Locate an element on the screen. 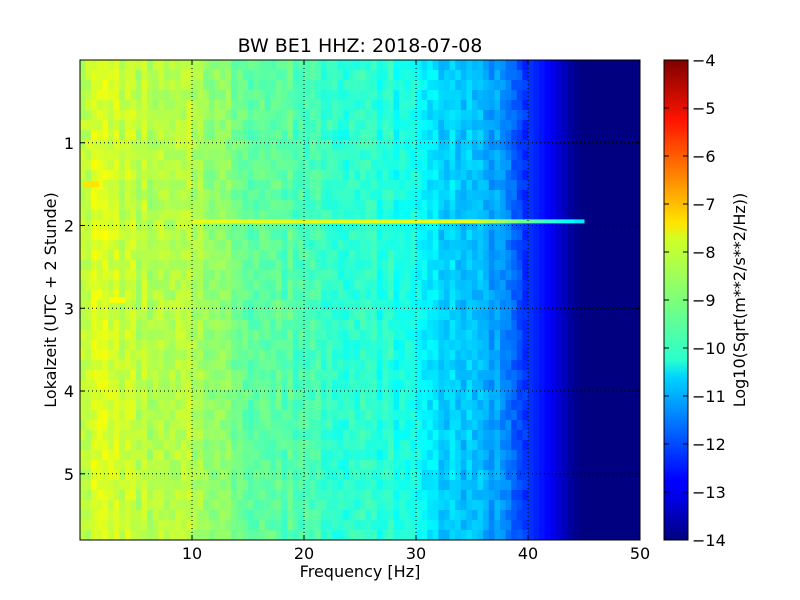 This screenshot has width=800, height=600. y-tick-label: 1 is located at coordinates (69, 143).